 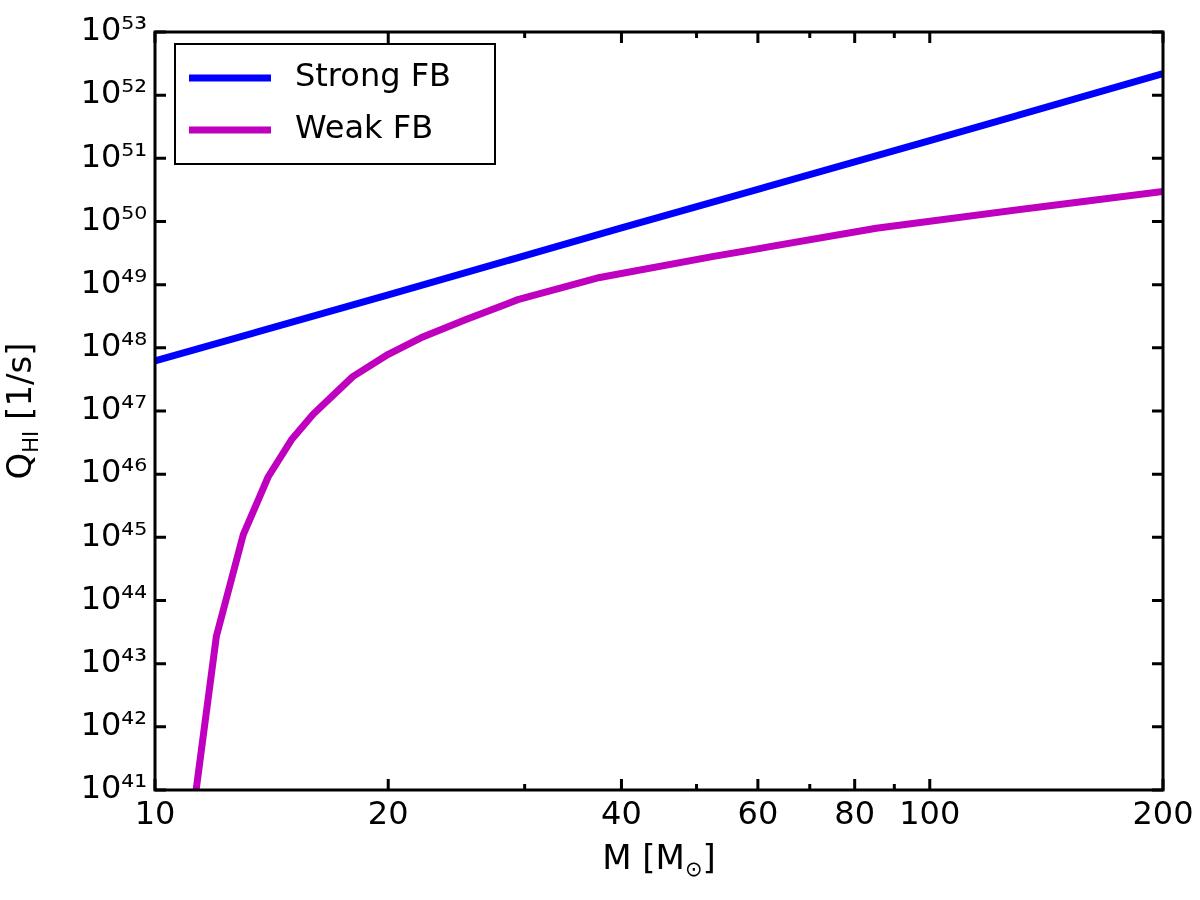 I want to click on x-tick-label: 20, so click(x=388, y=812).